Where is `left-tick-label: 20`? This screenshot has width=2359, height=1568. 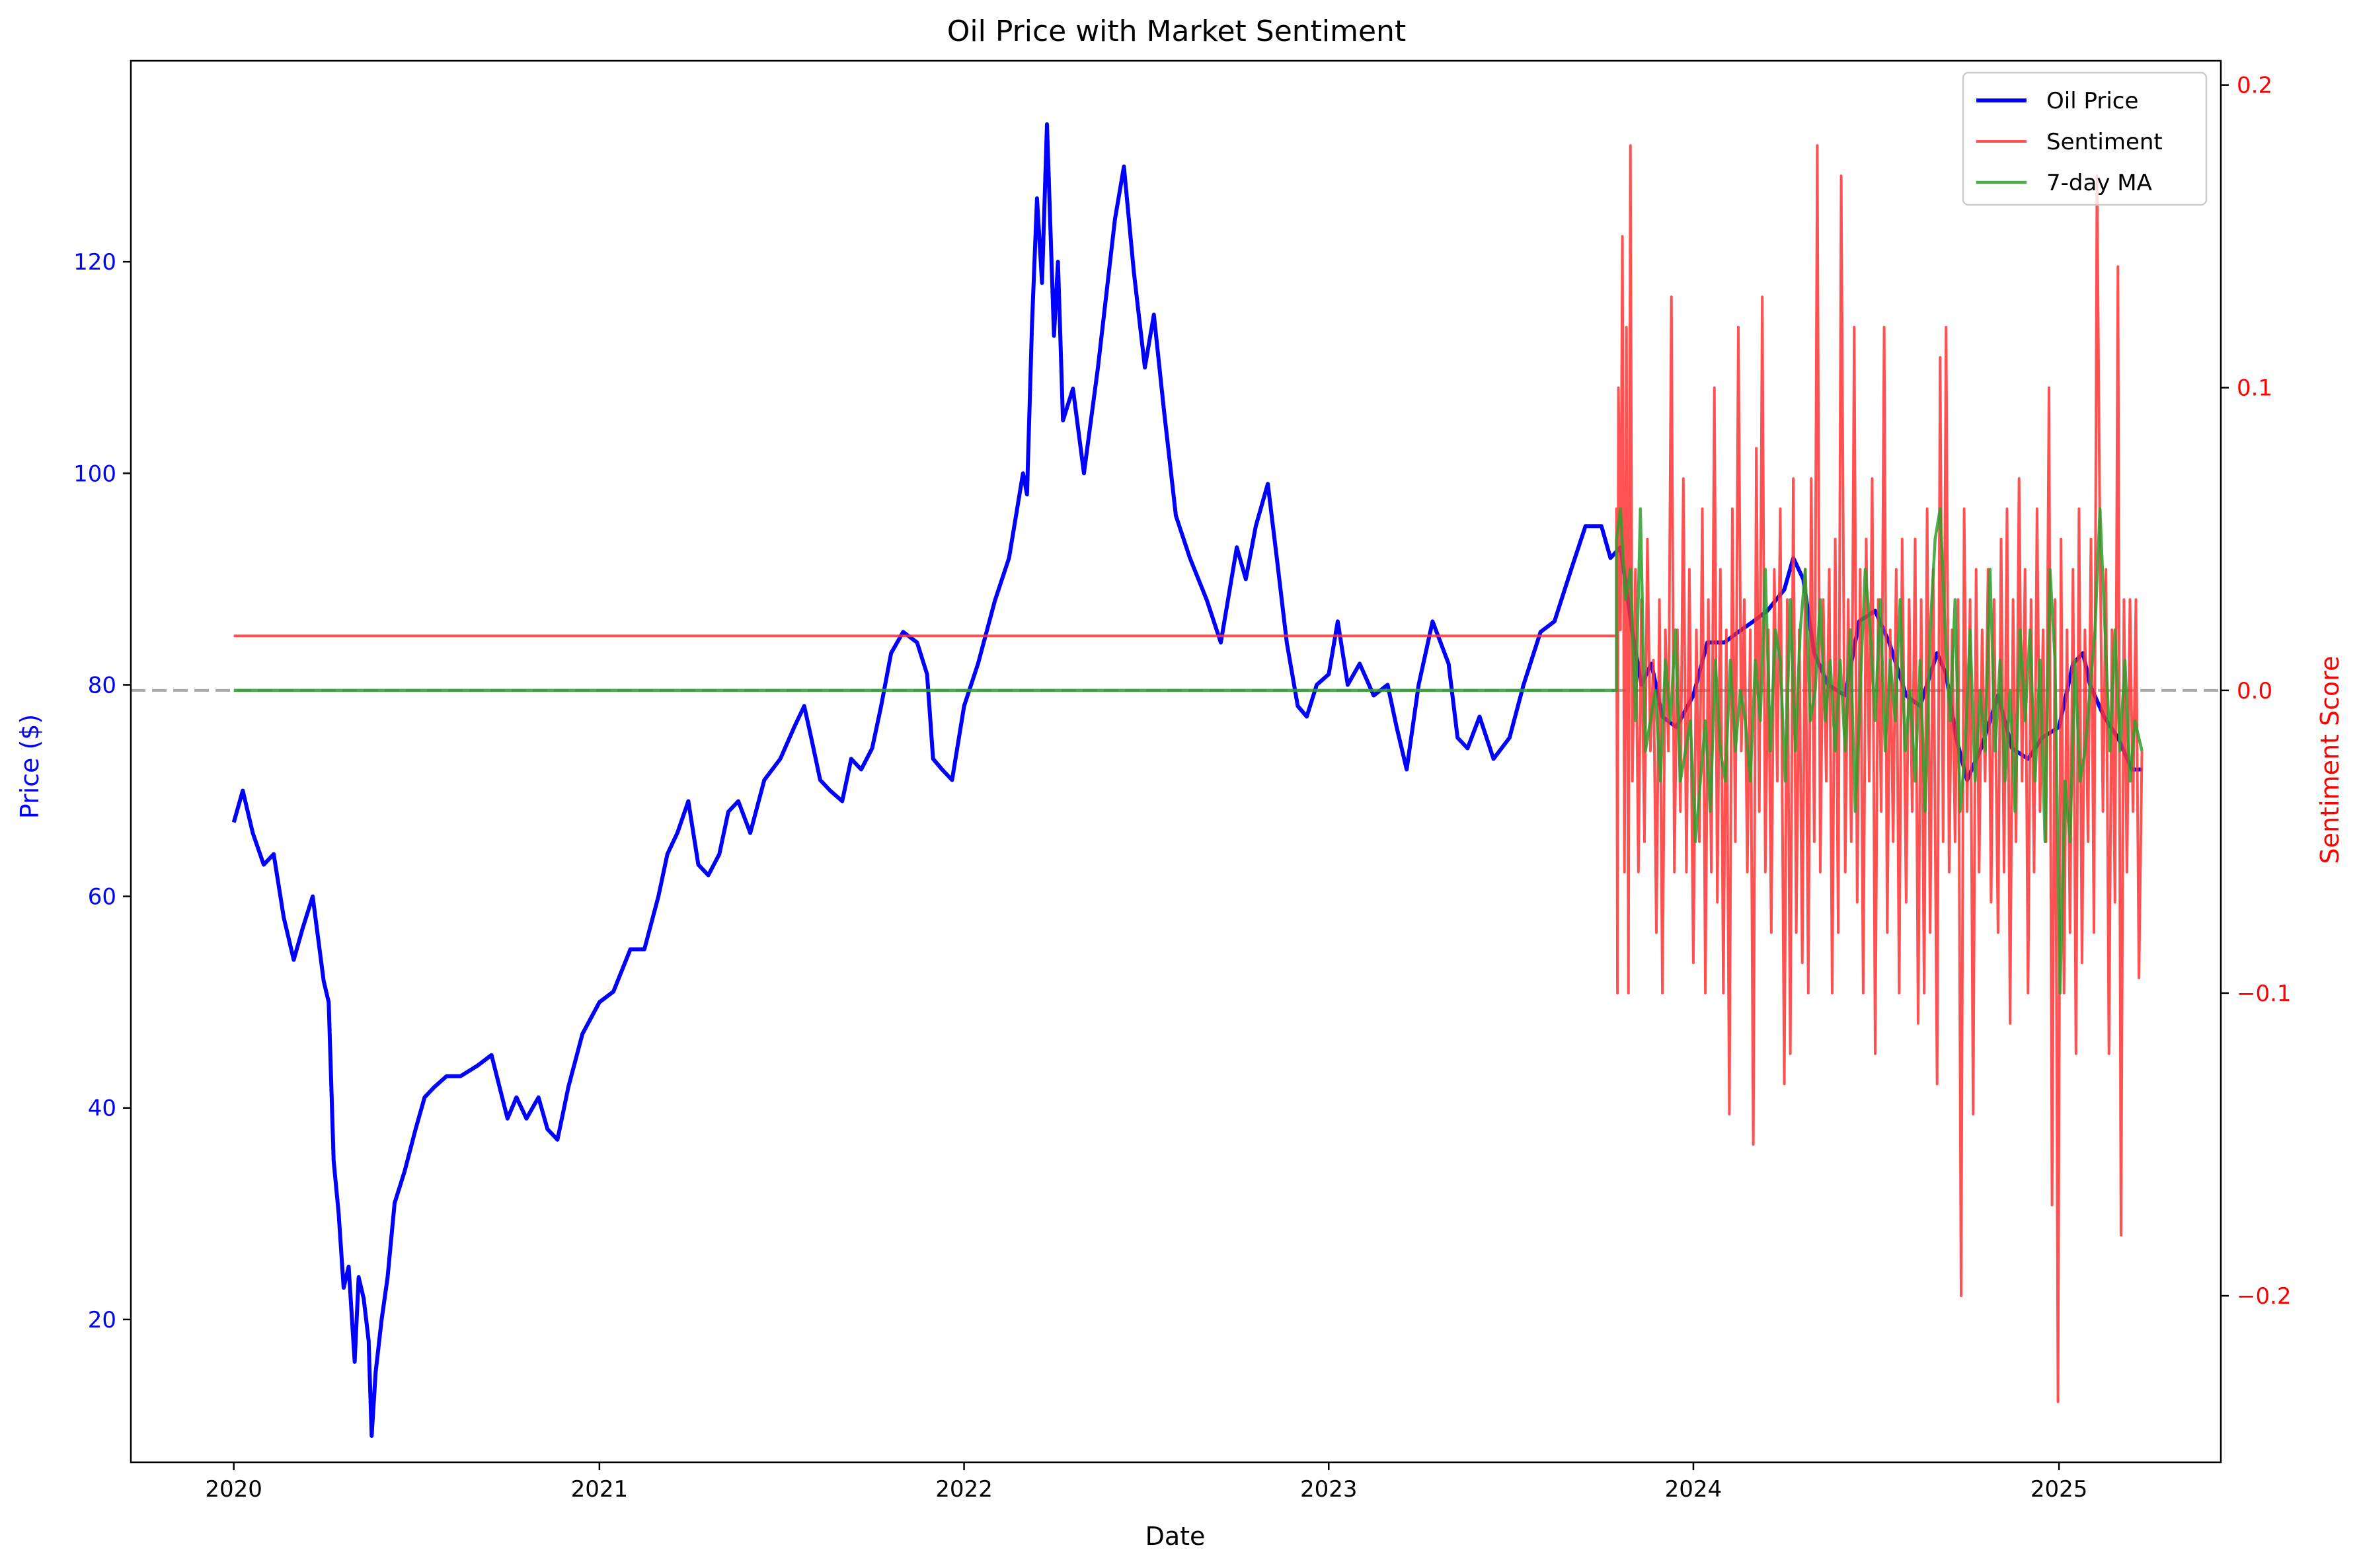
left-tick-label: 20 is located at coordinates (102, 1320).